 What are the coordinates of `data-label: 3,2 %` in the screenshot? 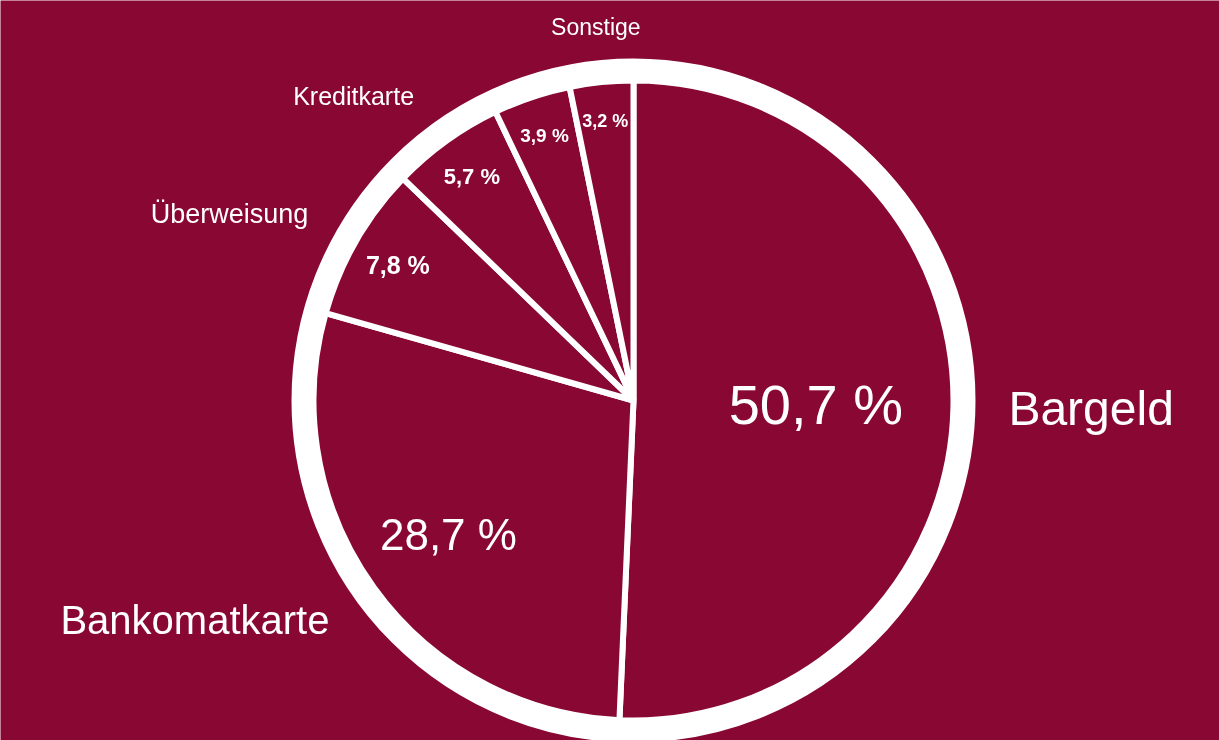 It's located at (605, 120).